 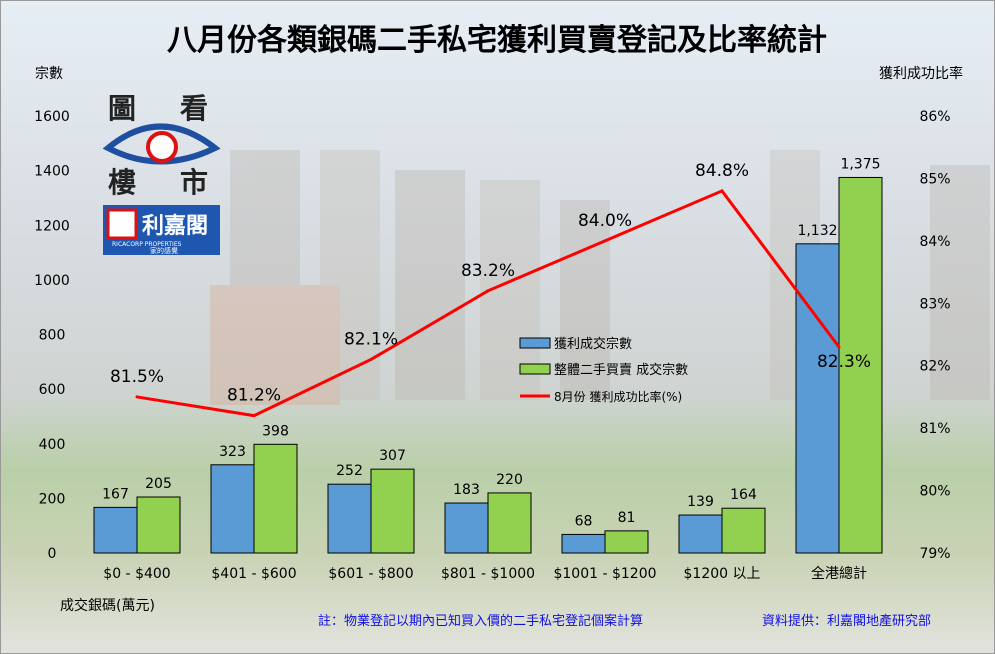 I want to click on y2-tick-label: 80%, so click(x=934, y=492).